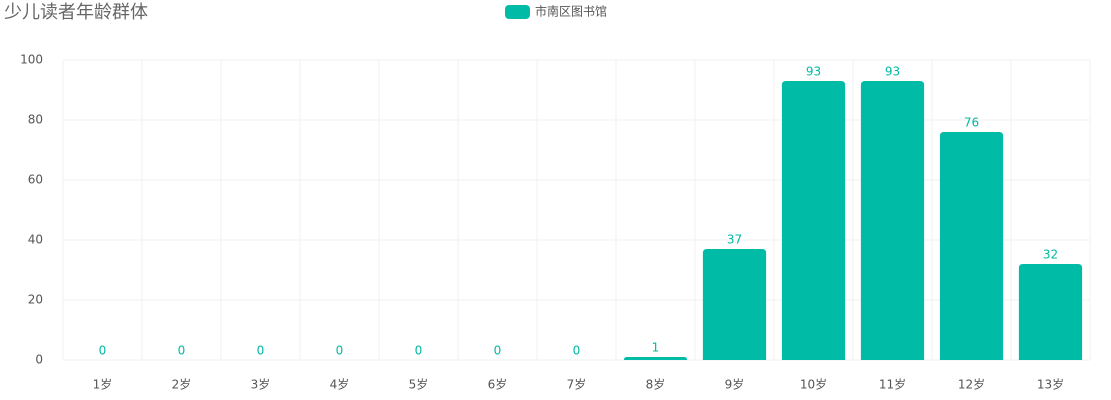  What do you see at coordinates (340, 384) in the screenshot?
I see `x-tick-label: 4岁` at bounding box center [340, 384].